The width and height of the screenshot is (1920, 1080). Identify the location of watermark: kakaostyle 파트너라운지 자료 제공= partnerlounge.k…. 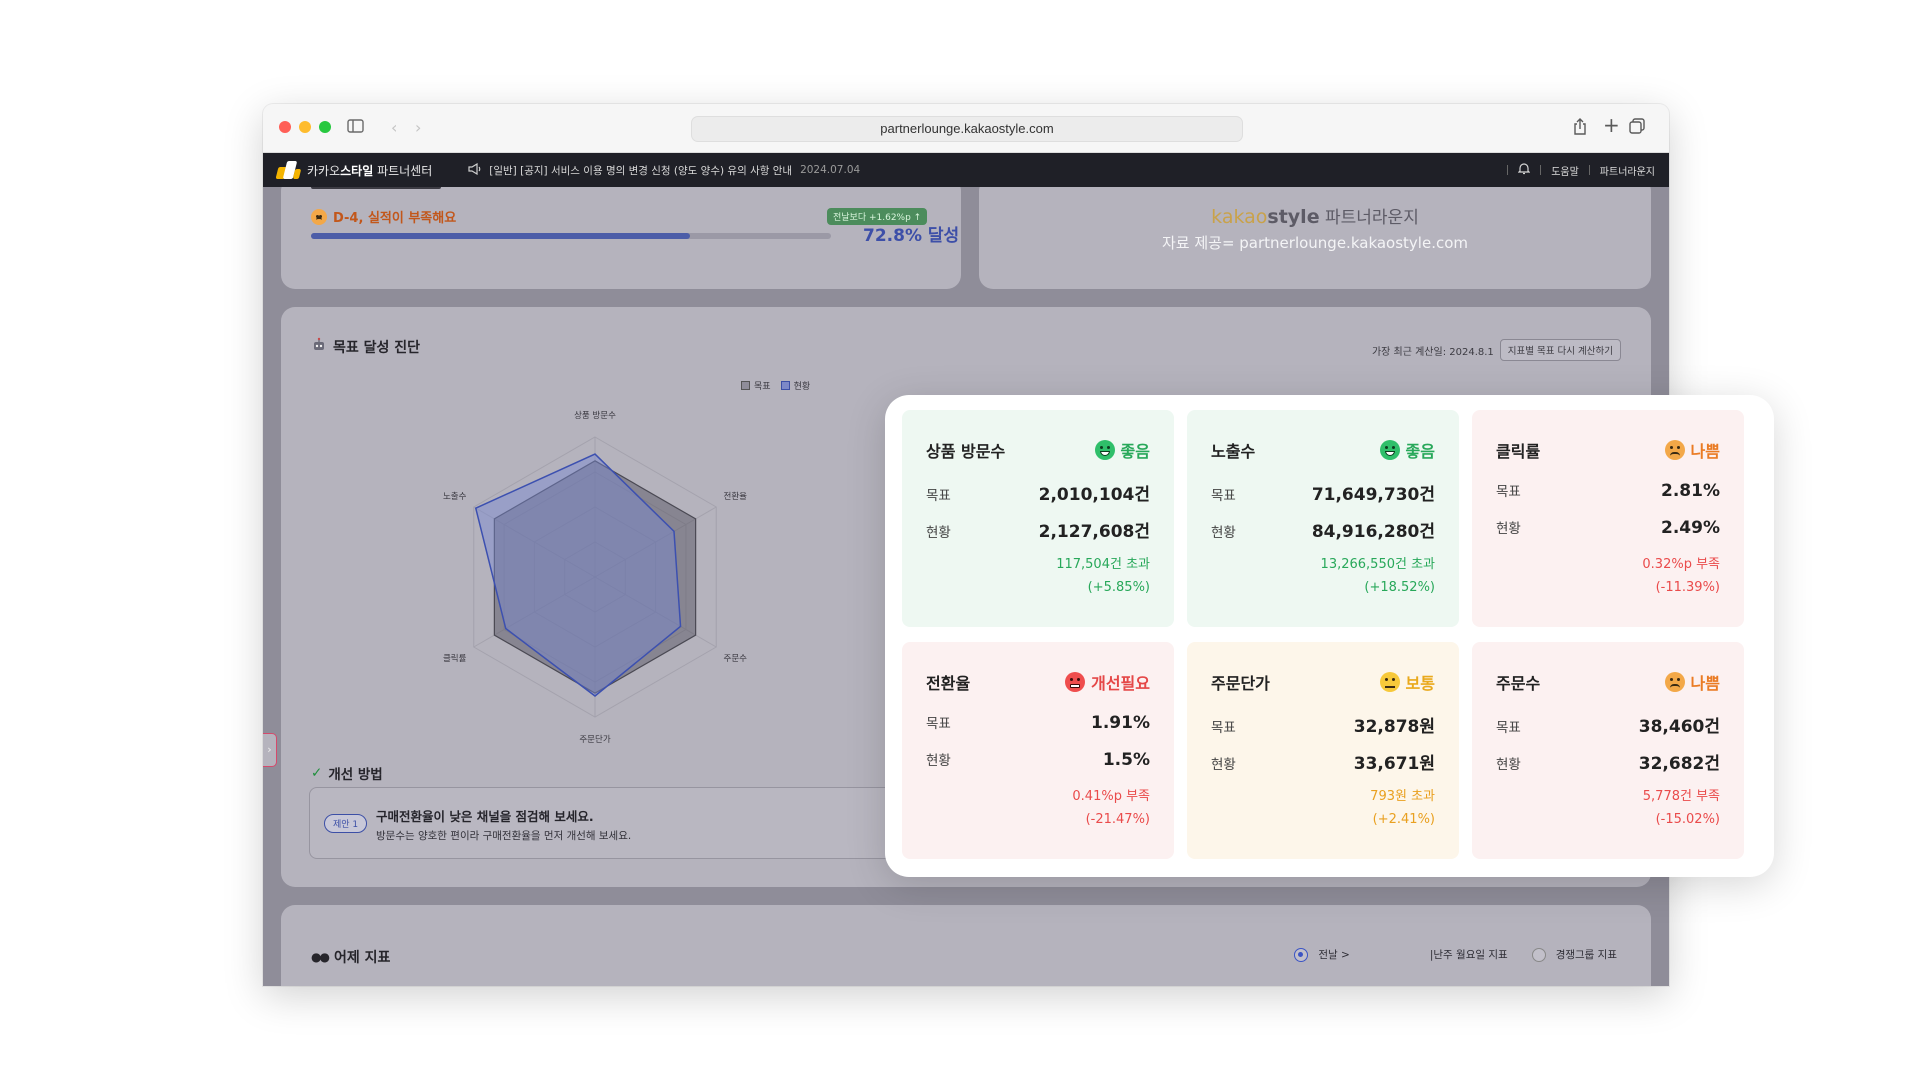
(1315, 228).